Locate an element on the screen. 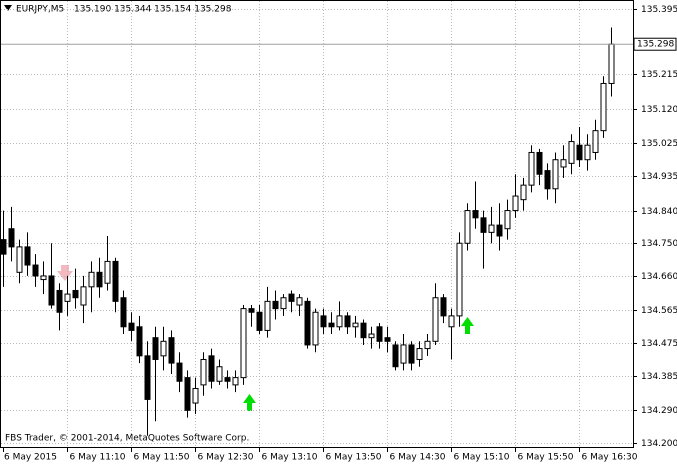 The height and width of the screenshot is (465, 677). y-tick-label: 135.215 is located at coordinates (659, 75).